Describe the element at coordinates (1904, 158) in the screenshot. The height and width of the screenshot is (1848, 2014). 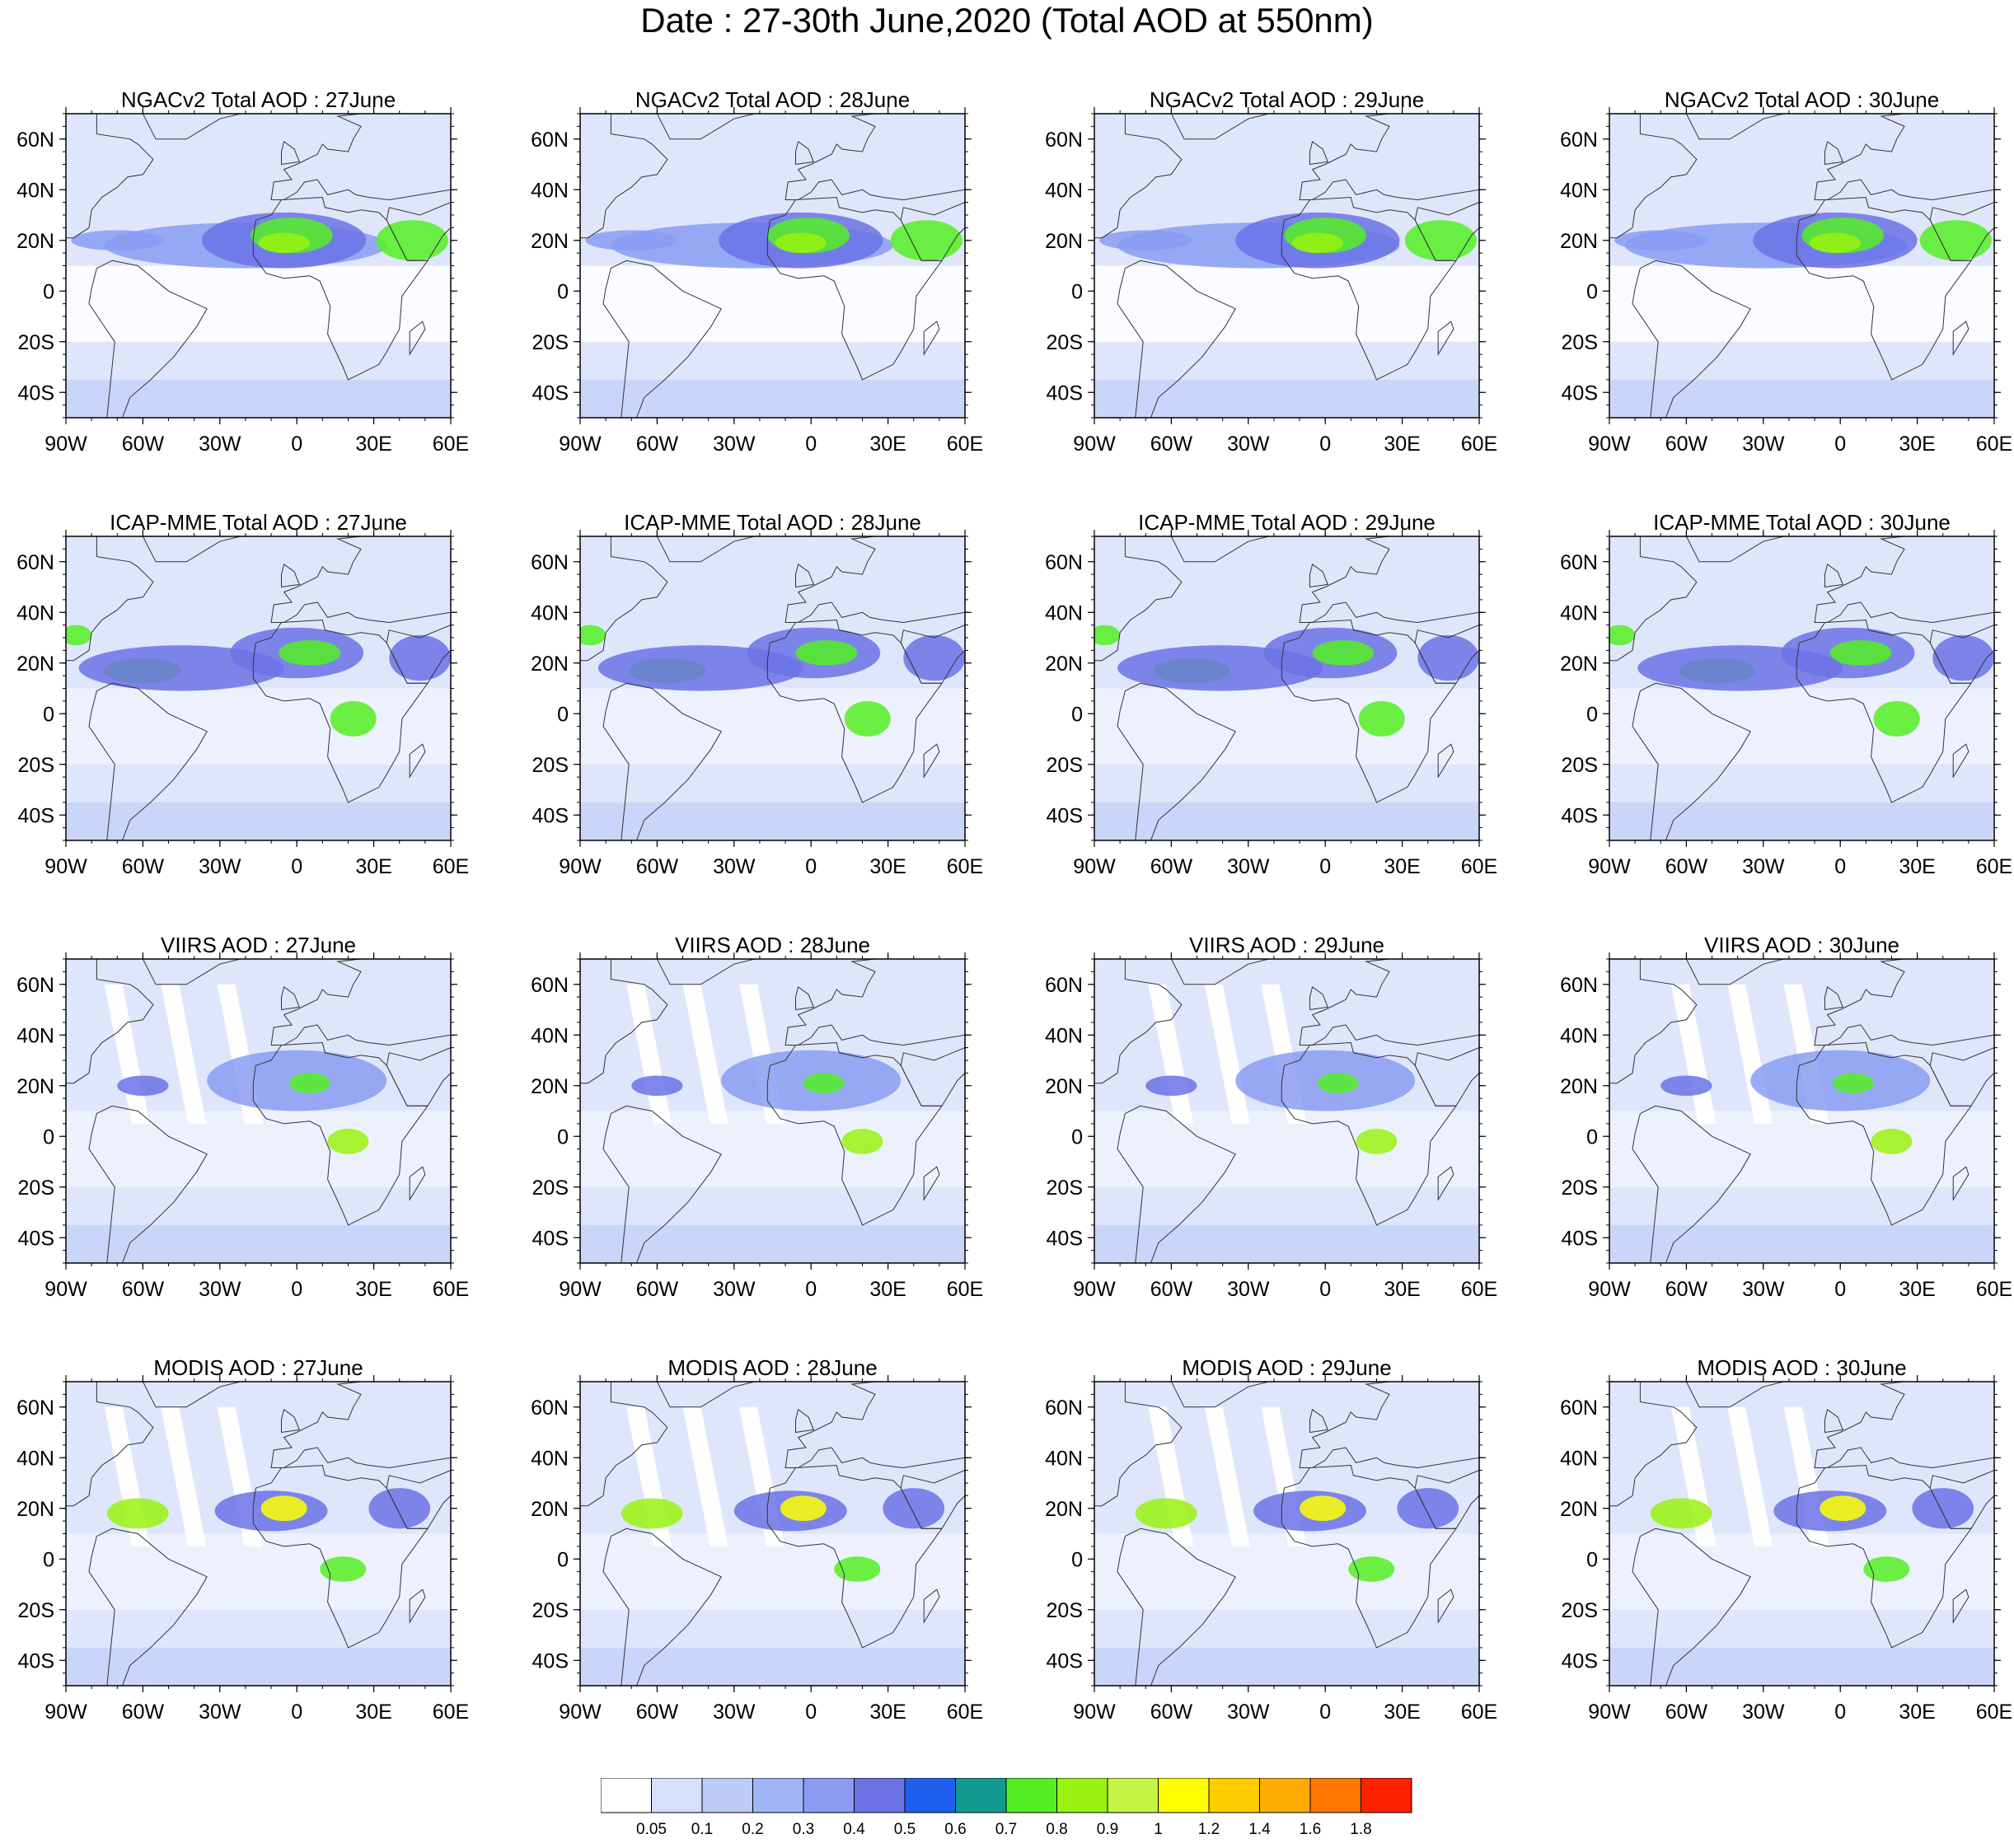
I see `europe-coastline` at that location.